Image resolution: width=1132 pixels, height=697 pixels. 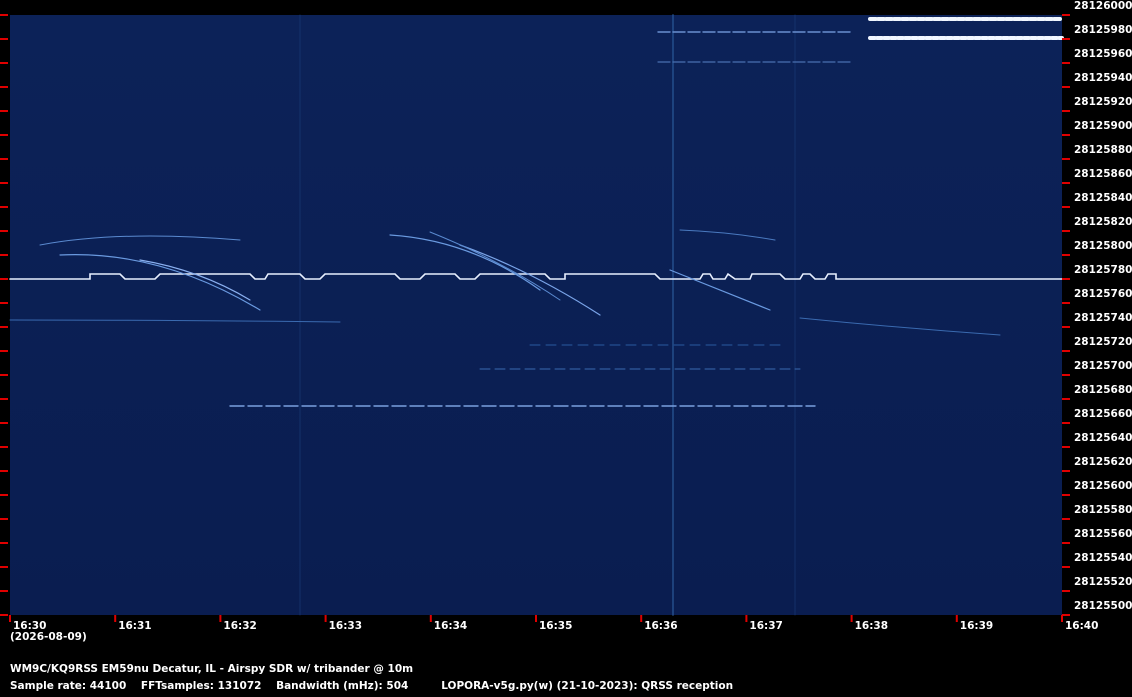 I want to click on x-tick-label: 16:33, so click(x=345, y=626).